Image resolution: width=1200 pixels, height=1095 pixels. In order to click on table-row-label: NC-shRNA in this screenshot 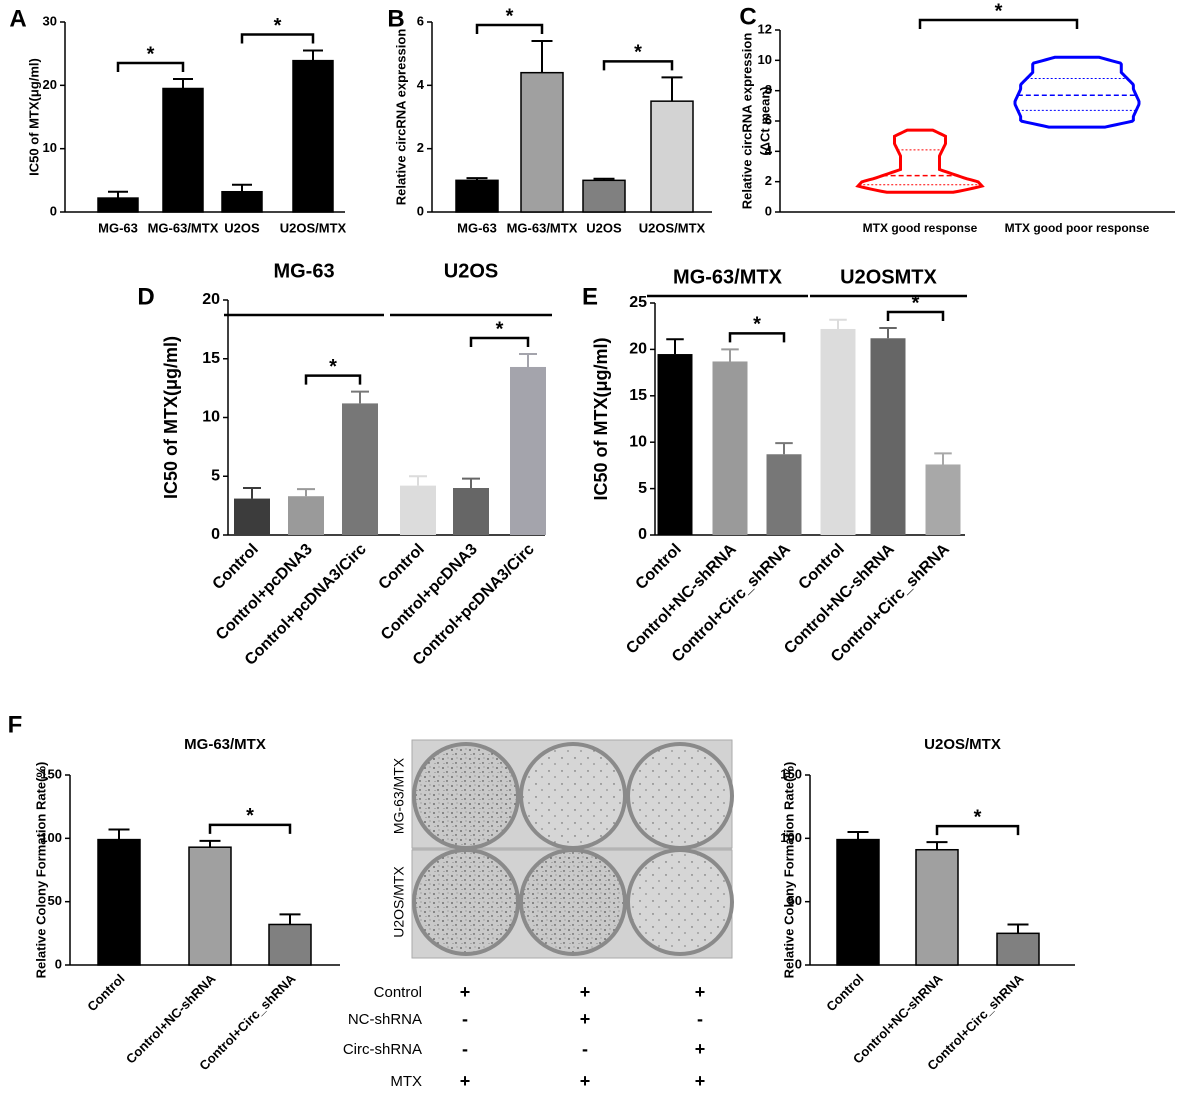, I will do `click(385, 1019)`.